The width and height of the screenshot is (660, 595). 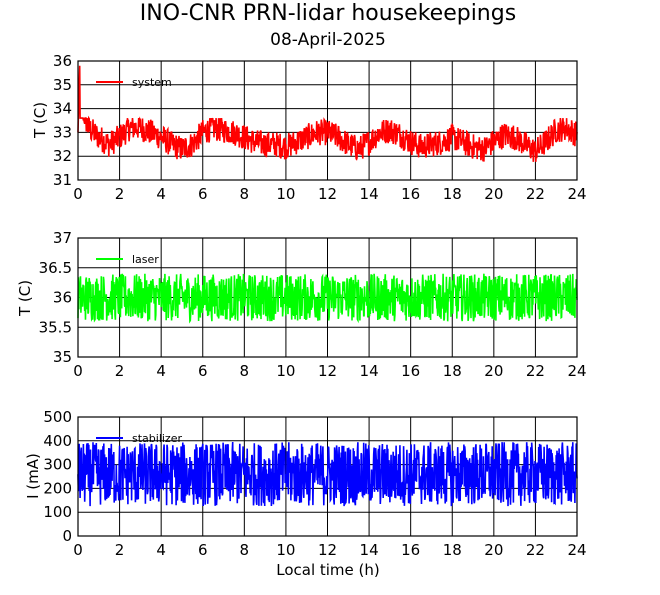 I want to click on xtick-label-2-3: 6, so click(x=203, y=550).